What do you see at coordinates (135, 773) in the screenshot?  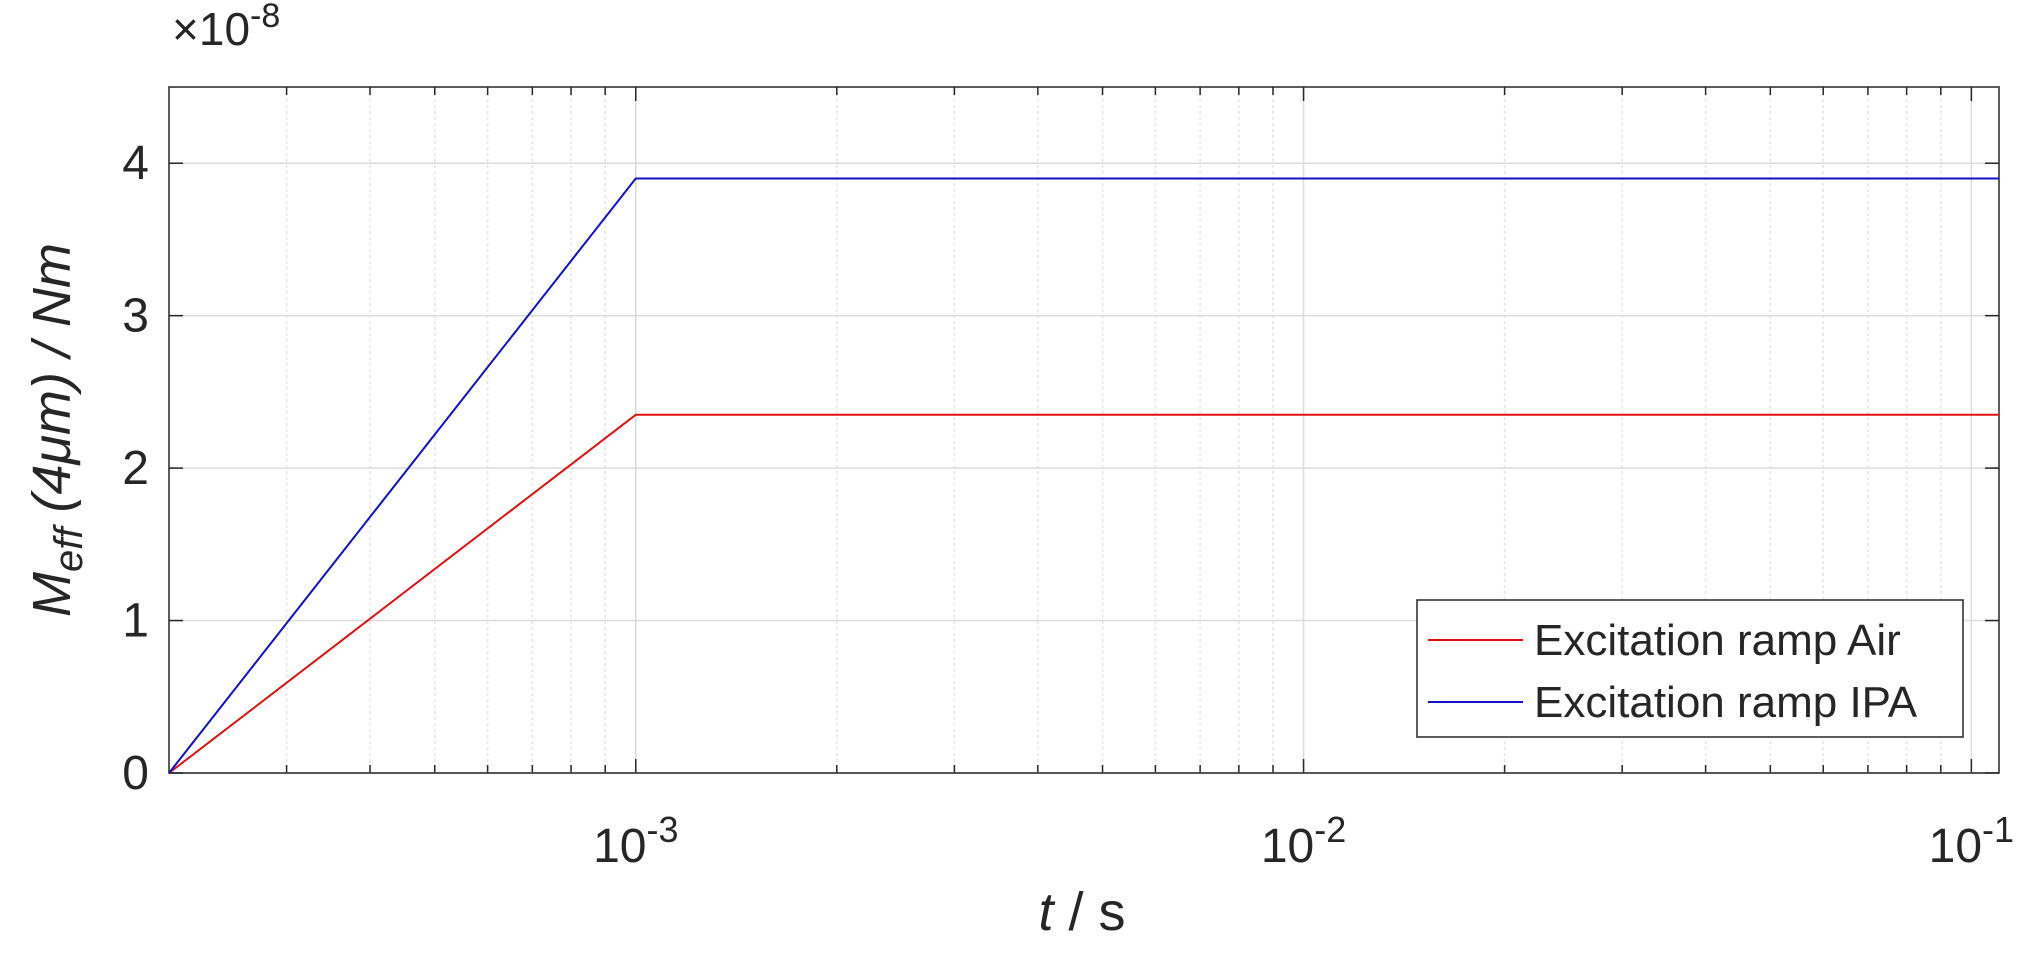 I see `y-tick-label: 0` at bounding box center [135, 773].